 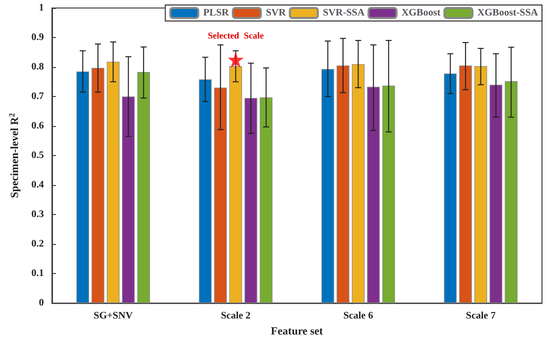 What do you see at coordinates (37, 214) in the screenshot?
I see `y-tick-label: 0.3` at bounding box center [37, 214].